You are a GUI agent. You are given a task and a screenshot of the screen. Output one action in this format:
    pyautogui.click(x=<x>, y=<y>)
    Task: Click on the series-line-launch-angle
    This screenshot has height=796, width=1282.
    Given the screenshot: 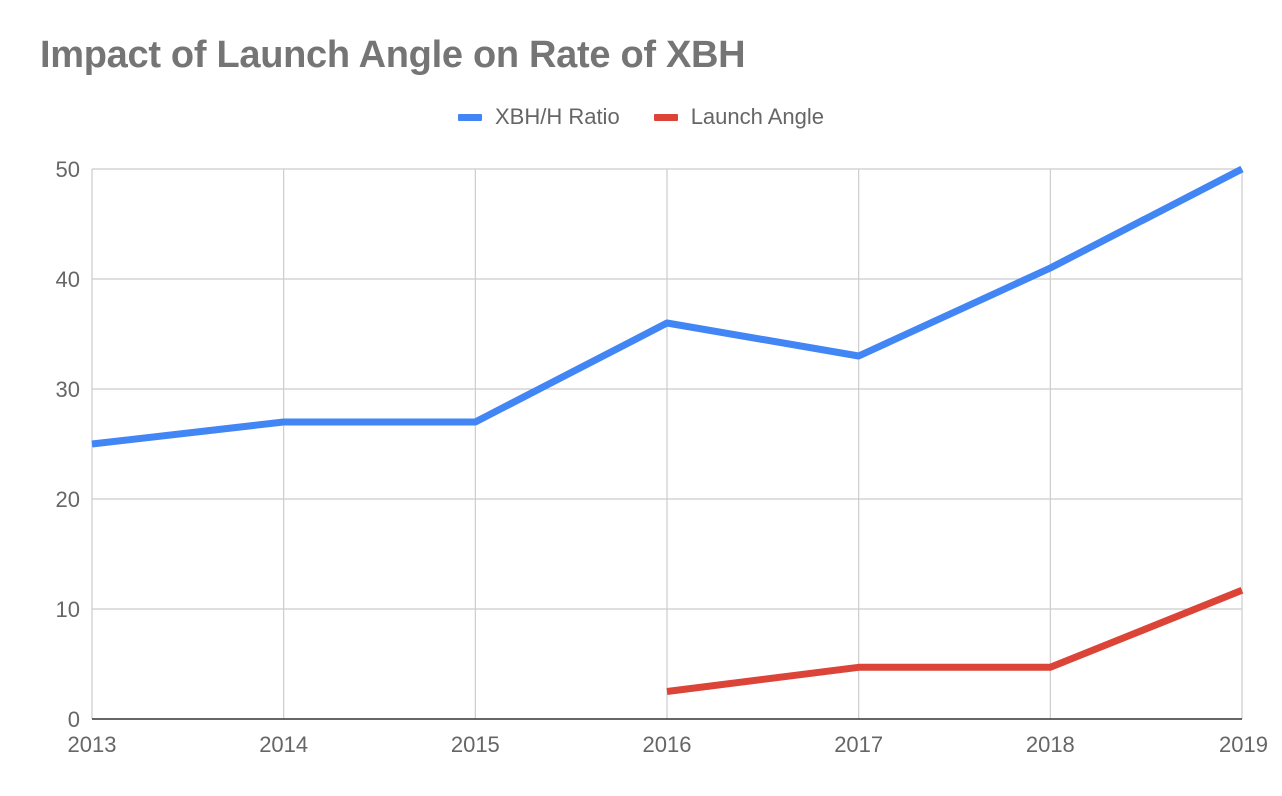 What is the action you would take?
    pyautogui.click(x=955, y=641)
    